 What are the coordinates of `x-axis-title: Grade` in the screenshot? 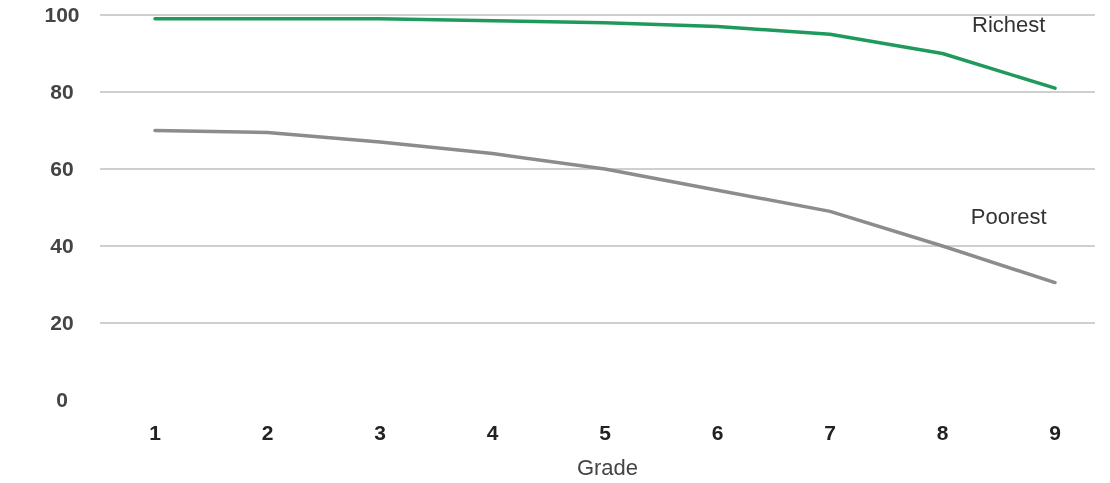 It's located at (607, 467).